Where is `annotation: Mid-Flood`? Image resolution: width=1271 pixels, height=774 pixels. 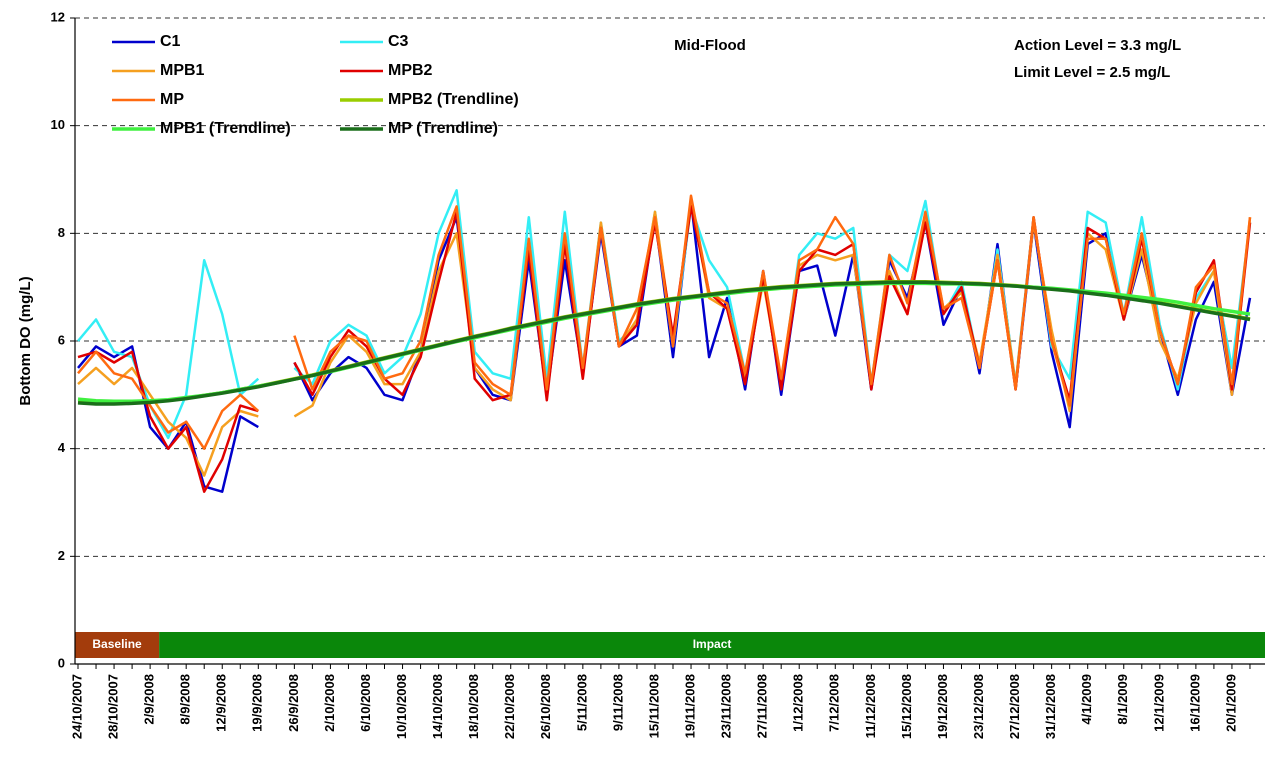
annotation: Mid-Flood is located at coordinates (710, 45).